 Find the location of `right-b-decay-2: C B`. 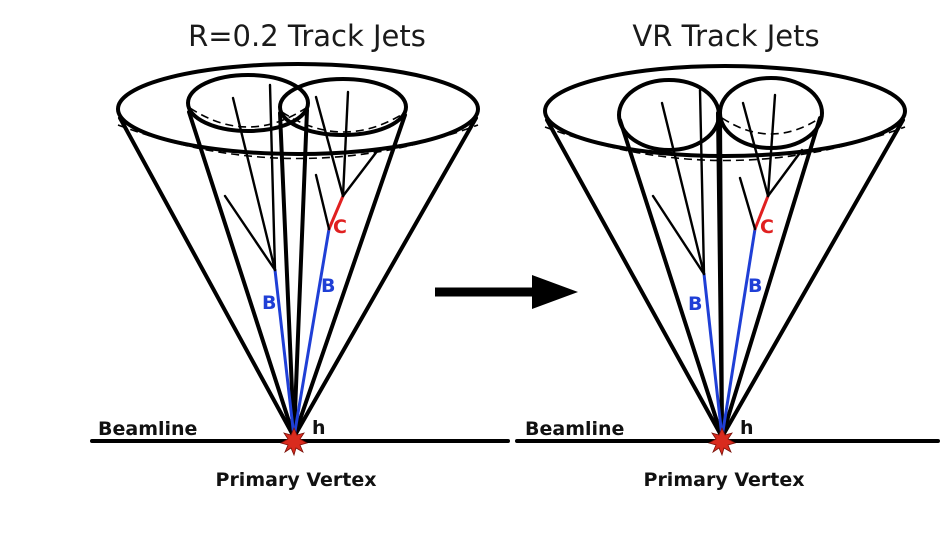

right-b-decay-2: C B is located at coordinates (762, 266).